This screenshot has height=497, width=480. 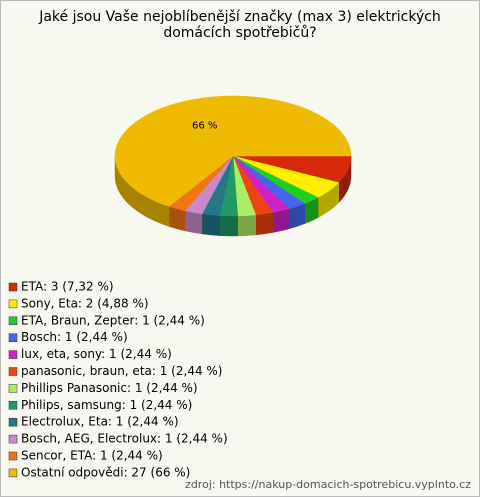 I want to click on legend-label: Electrolux, Eta: 1 (2,44 %), so click(x=100, y=422).